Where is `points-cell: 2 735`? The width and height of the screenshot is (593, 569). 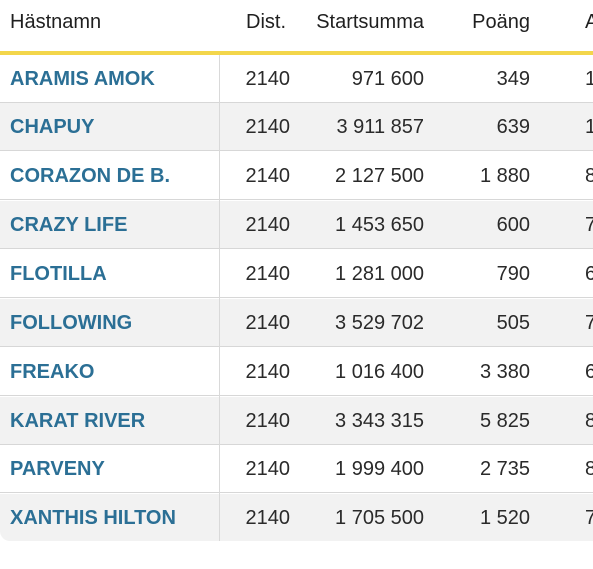
points-cell: 2 735 is located at coordinates (504, 469).